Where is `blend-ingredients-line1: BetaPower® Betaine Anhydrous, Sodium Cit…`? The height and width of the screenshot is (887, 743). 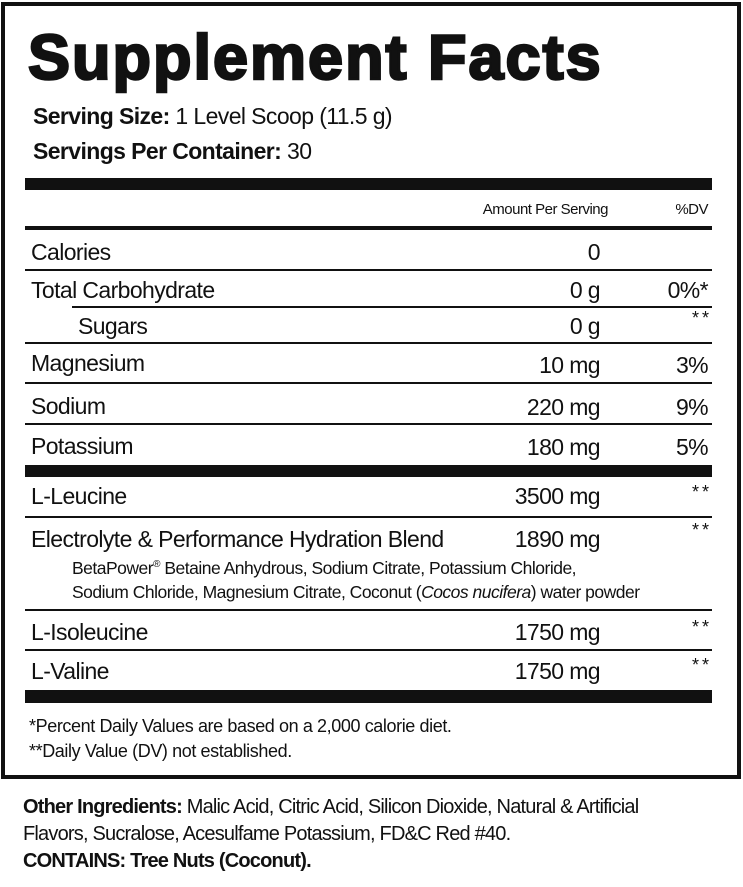 blend-ingredients-line1: BetaPower® Betaine Anhydrous, Sodium Cit… is located at coordinates (324, 568).